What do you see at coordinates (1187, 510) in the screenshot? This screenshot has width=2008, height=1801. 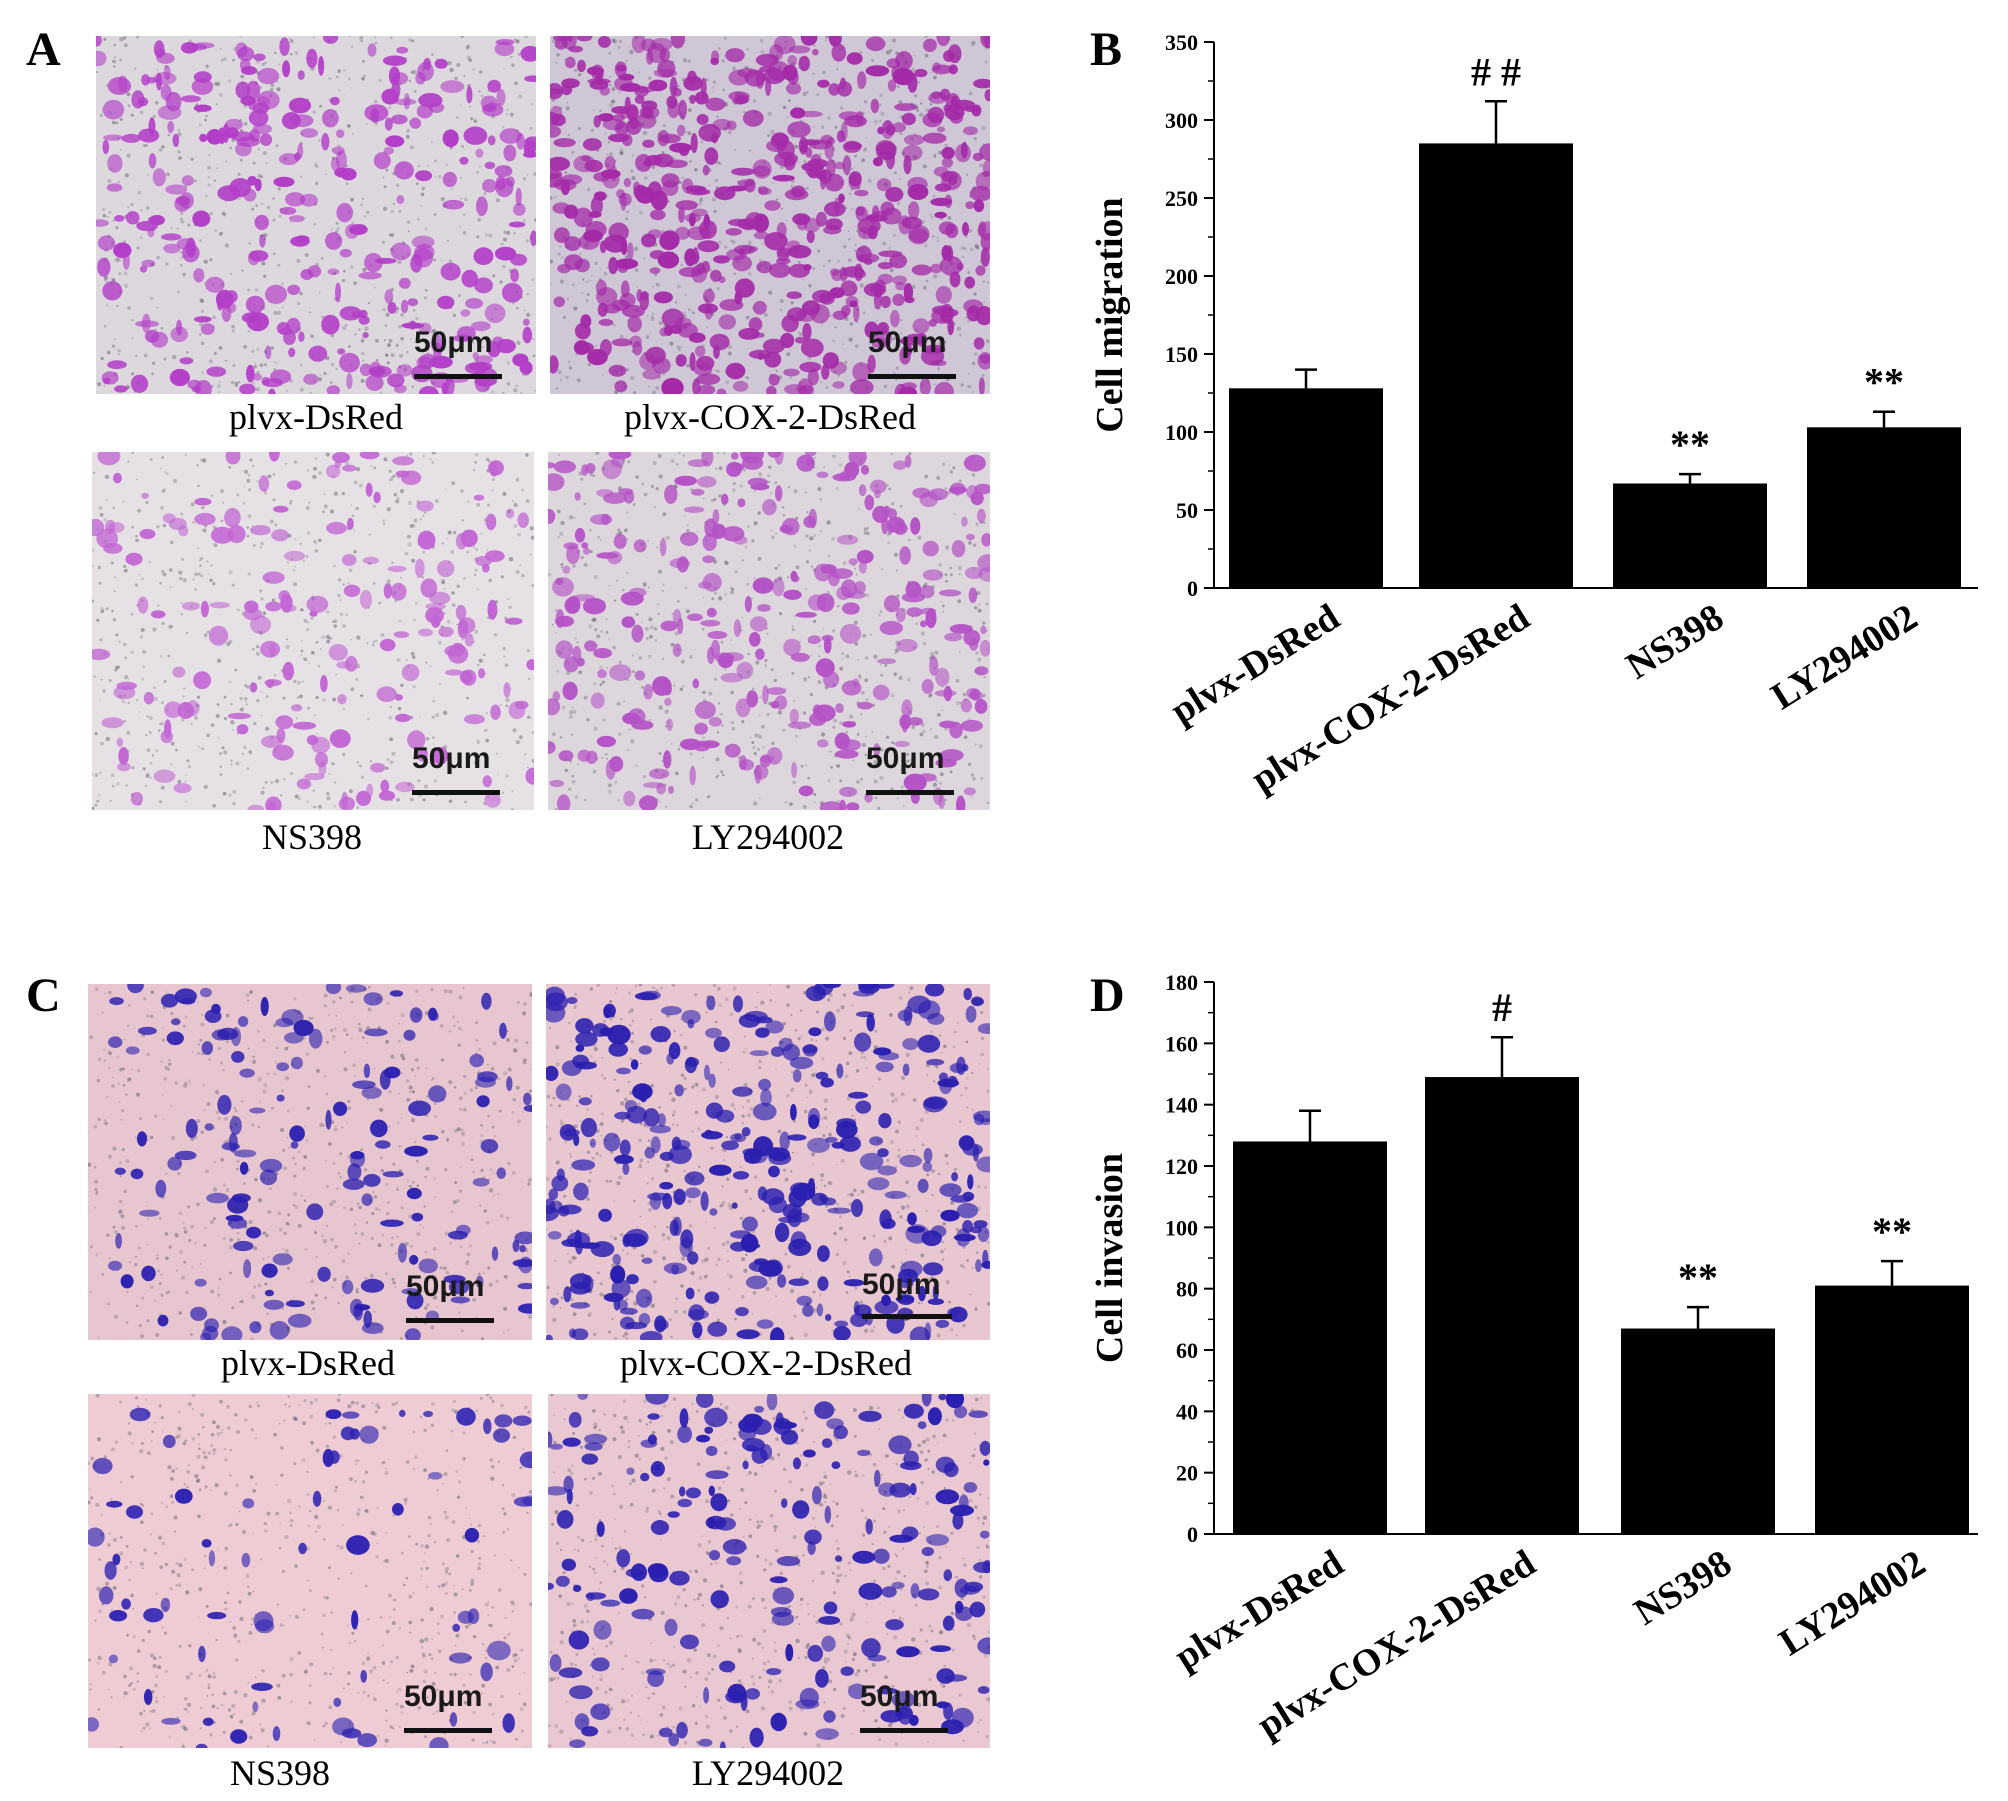 I see `y-tick-label: 50` at bounding box center [1187, 510].